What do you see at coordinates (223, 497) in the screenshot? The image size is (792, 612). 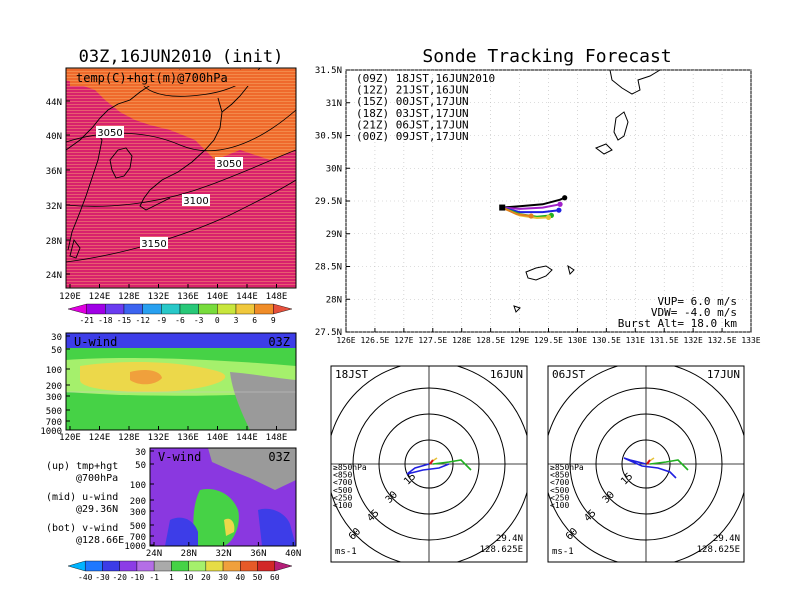 I see `v-wind-frame` at bounding box center [223, 497].